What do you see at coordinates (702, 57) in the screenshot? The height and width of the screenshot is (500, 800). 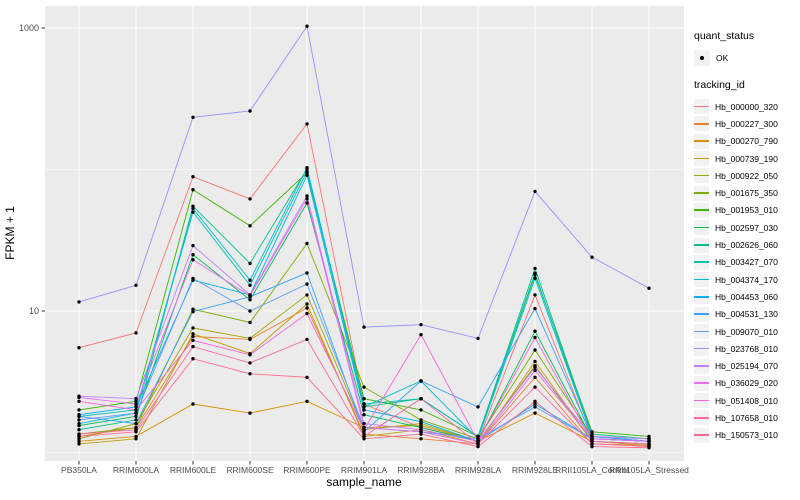 I see `point-marker-icon` at bounding box center [702, 57].